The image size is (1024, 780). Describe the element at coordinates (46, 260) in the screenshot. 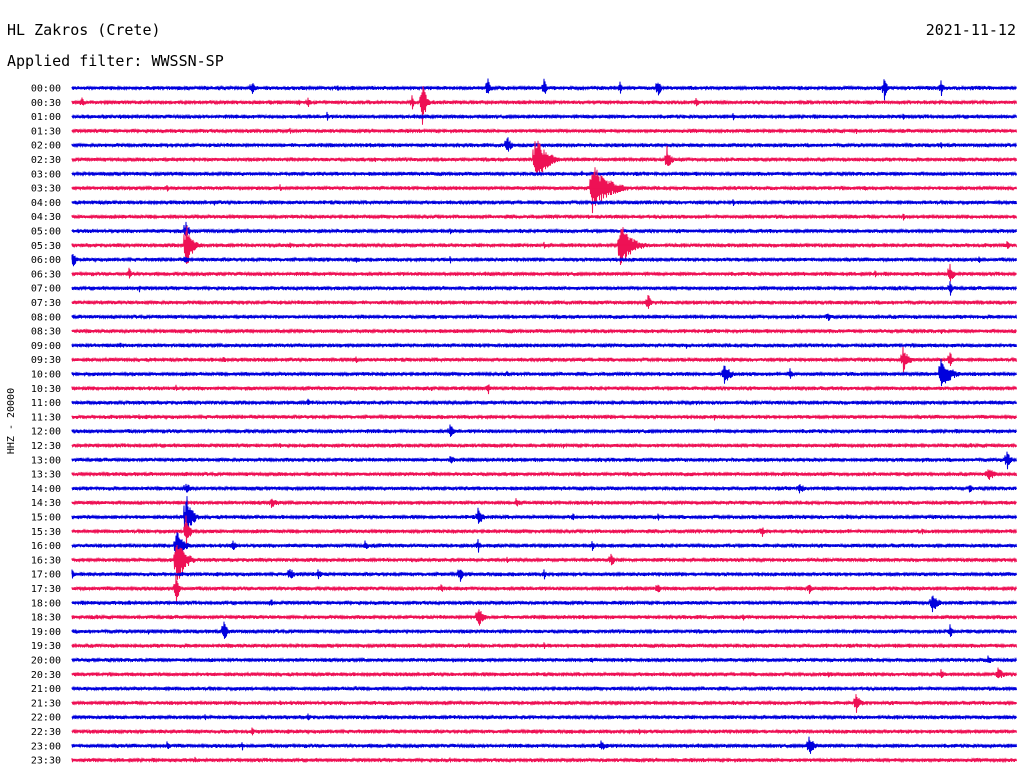

I see `time-tick-label: 06:00` at that location.